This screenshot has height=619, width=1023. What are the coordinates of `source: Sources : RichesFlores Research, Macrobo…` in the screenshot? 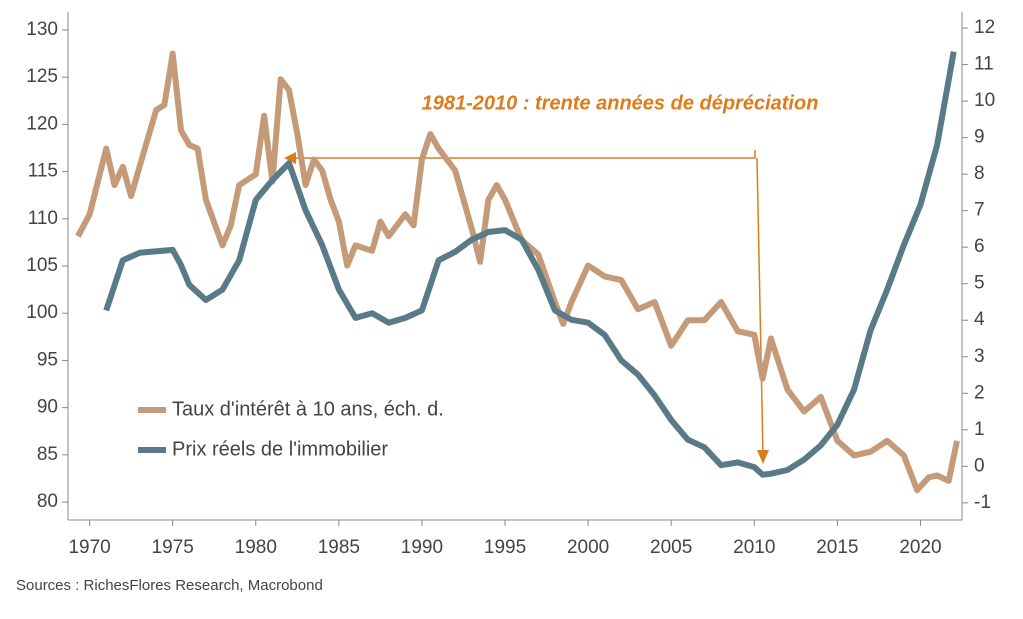 It's located at (169, 585).